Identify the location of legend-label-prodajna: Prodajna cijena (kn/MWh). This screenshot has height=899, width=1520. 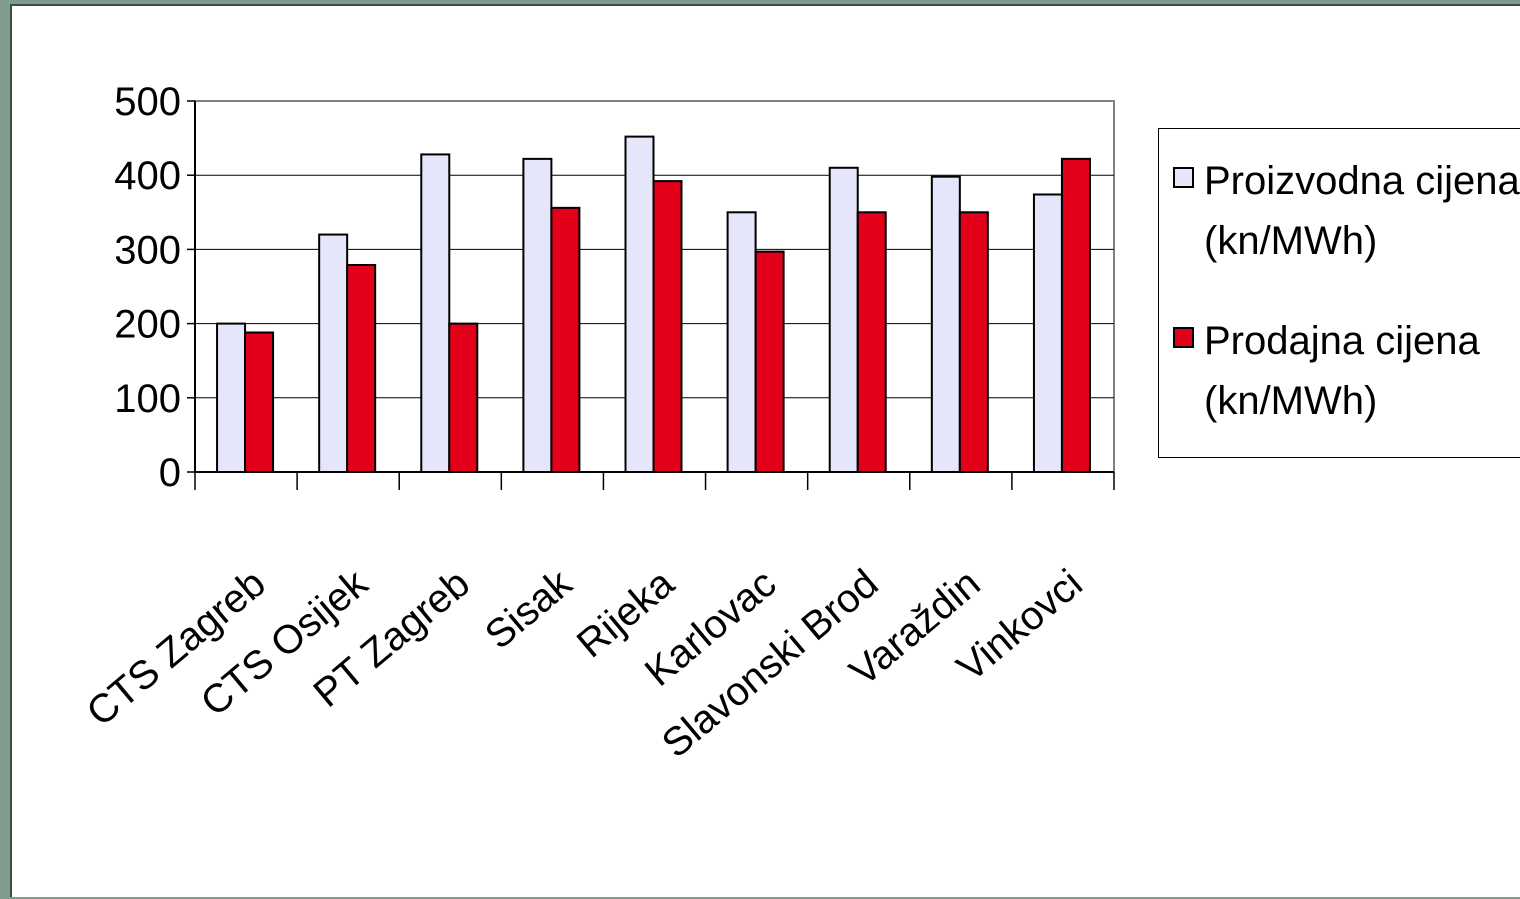
(1342, 371).